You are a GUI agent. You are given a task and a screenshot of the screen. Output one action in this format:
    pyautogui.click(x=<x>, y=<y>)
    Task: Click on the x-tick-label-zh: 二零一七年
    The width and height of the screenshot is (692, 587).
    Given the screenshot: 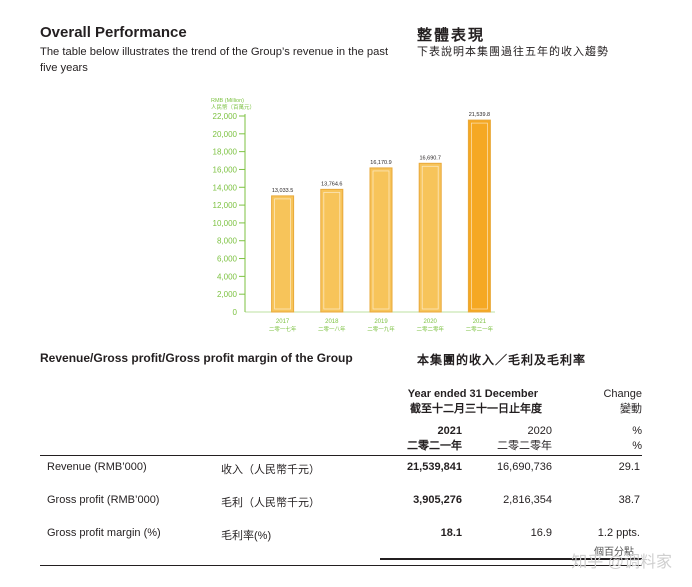 What is the action you would take?
    pyautogui.click(x=283, y=329)
    